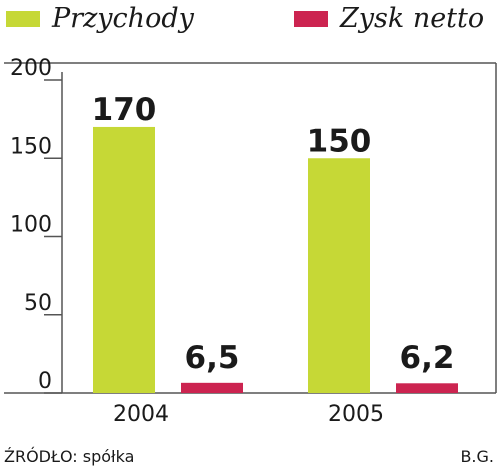 The image size is (499, 475). Describe the element at coordinates (69, 456) in the screenshot. I see `source-note: ŹRÓDŁO: spółka` at that location.